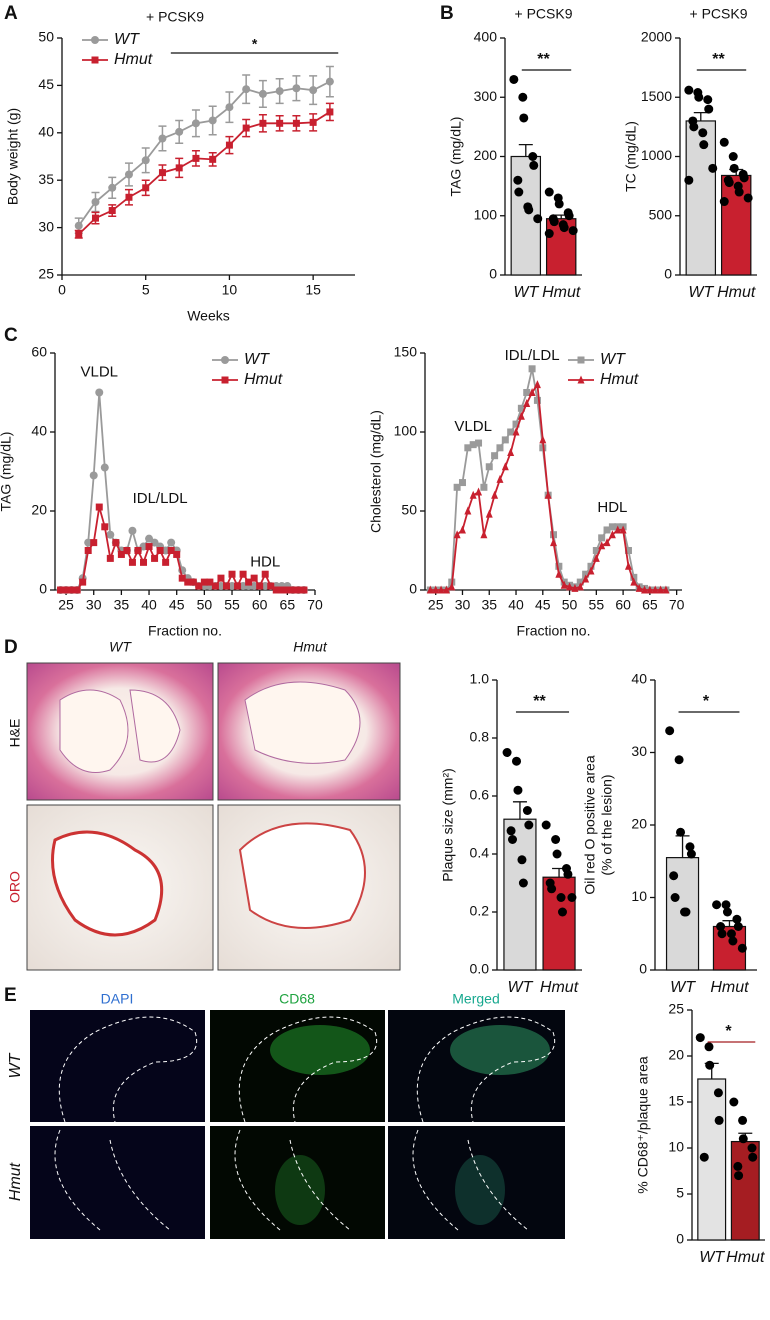  What do you see at coordinates (480, 737) in the screenshot?
I see `y-tick-label: 0.8` at bounding box center [480, 737].